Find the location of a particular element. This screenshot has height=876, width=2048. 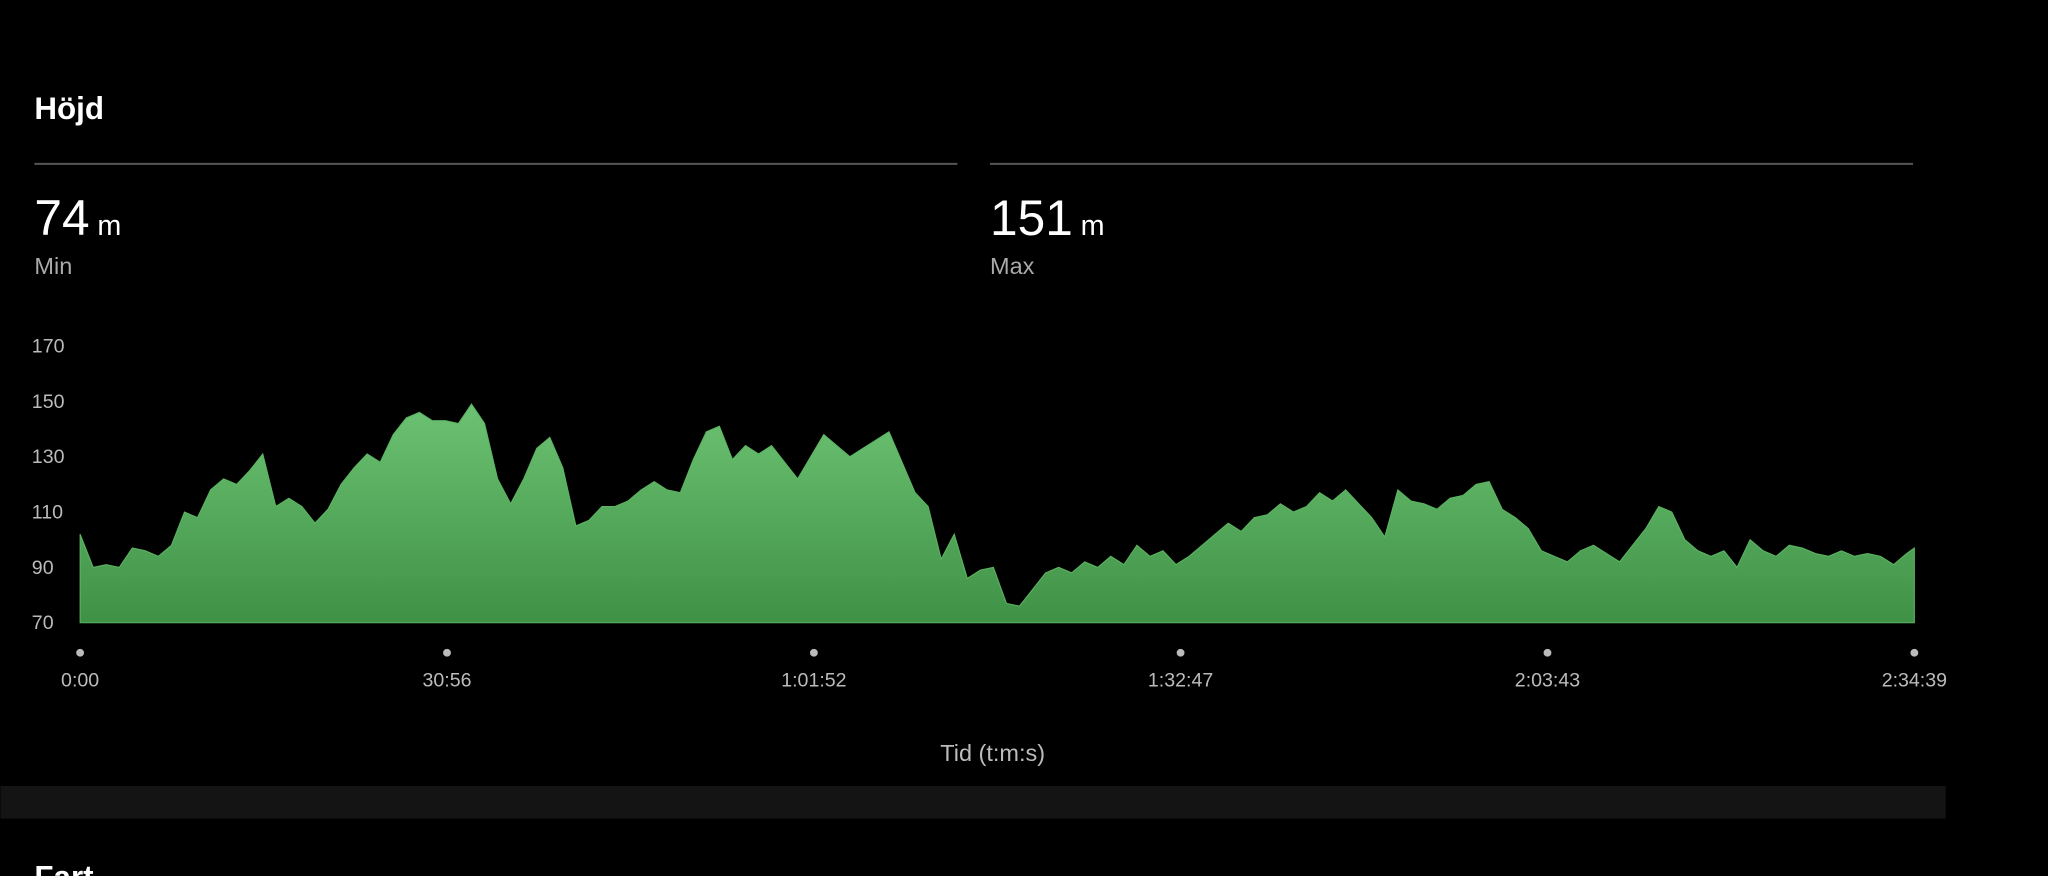

stat-label: Max is located at coordinates (1012, 266).